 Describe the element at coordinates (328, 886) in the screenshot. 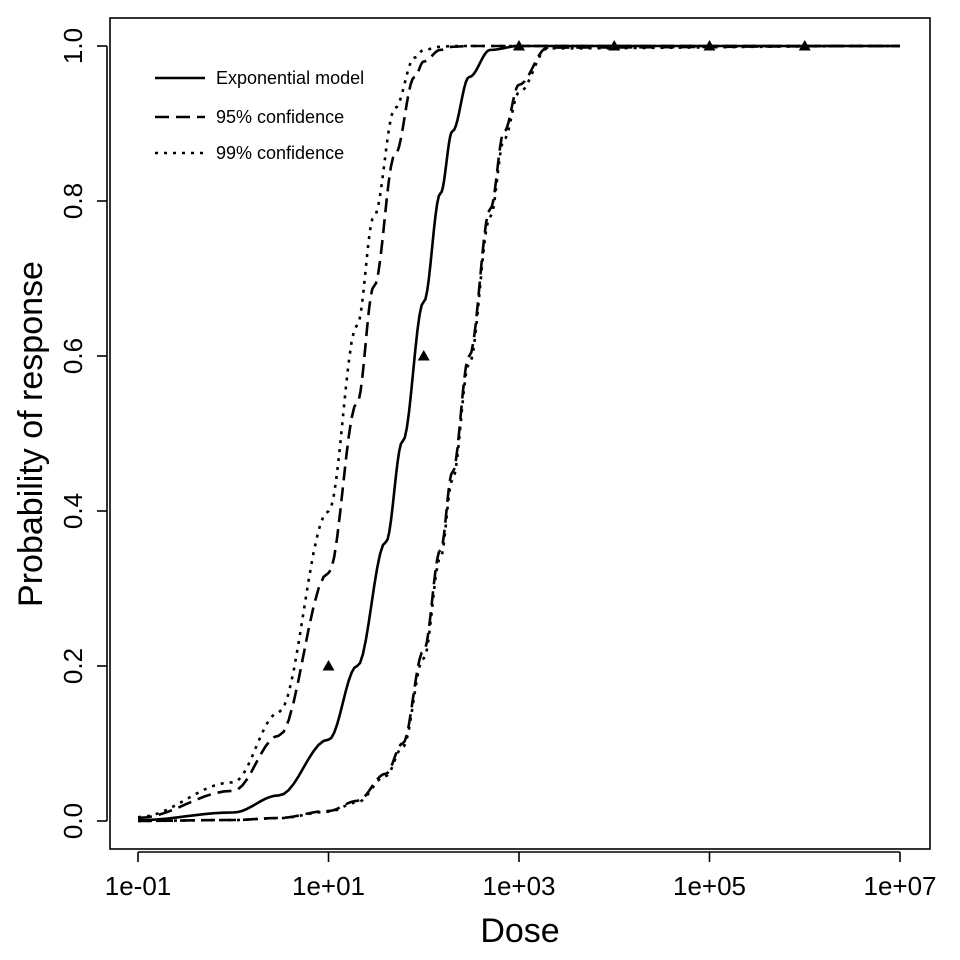

I see `x-tick-label: 1e+01` at that location.